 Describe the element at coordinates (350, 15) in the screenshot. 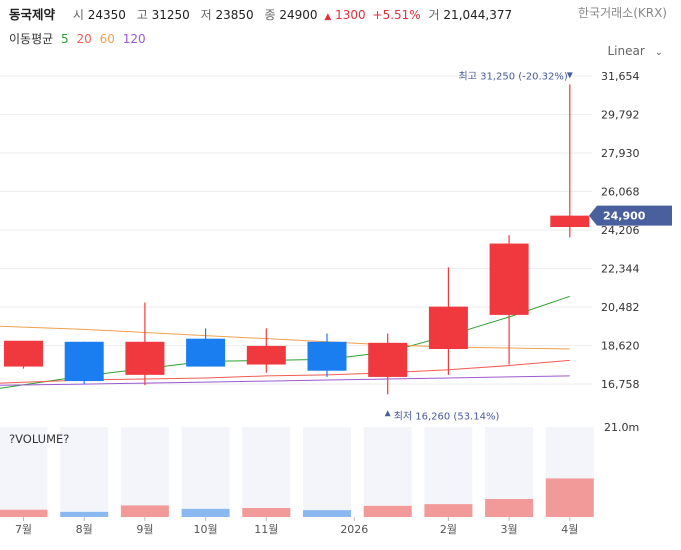

I see `change-value: 1300` at that location.